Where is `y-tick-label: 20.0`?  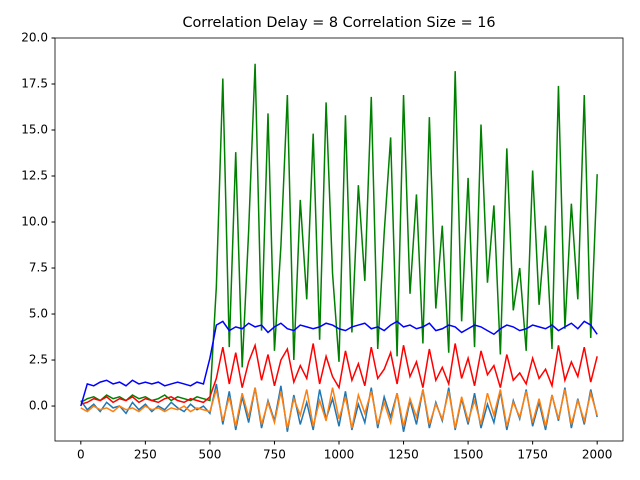
y-tick-label: 20.0 is located at coordinates (34, 38).